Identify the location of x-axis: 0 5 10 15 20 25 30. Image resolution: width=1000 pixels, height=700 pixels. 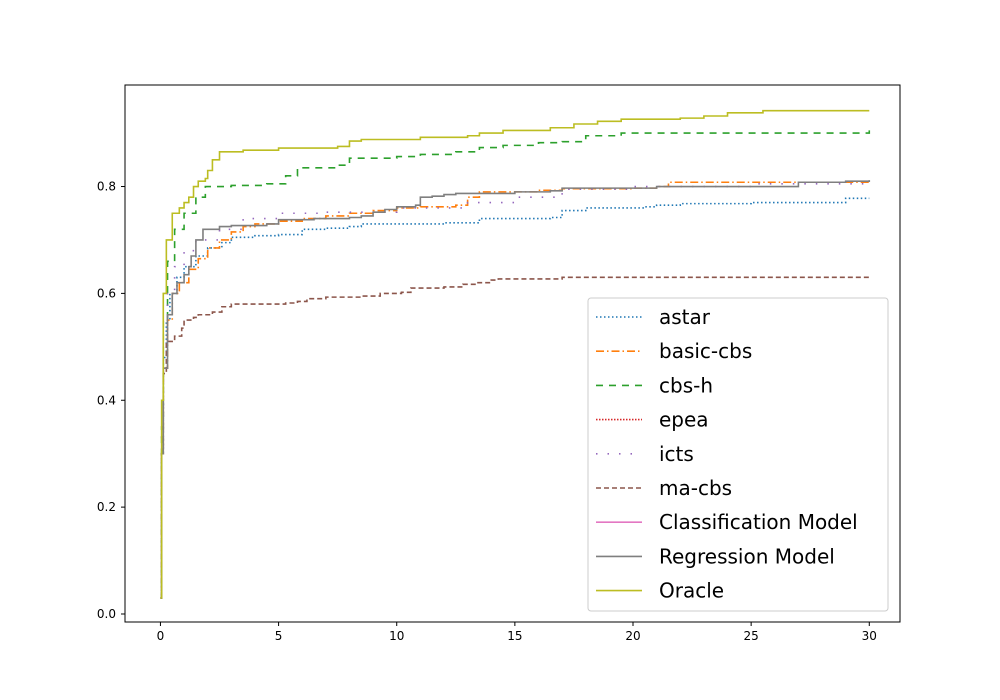
(517, 632).